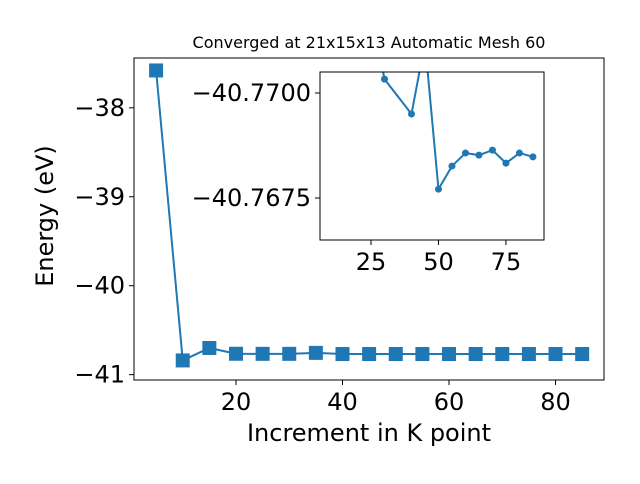 The width and height of the screenshot is (640, 484). What do you see at coordinates (452, 99) in the screenshot?
I see `plot-series` at bounding box center [452, 99].